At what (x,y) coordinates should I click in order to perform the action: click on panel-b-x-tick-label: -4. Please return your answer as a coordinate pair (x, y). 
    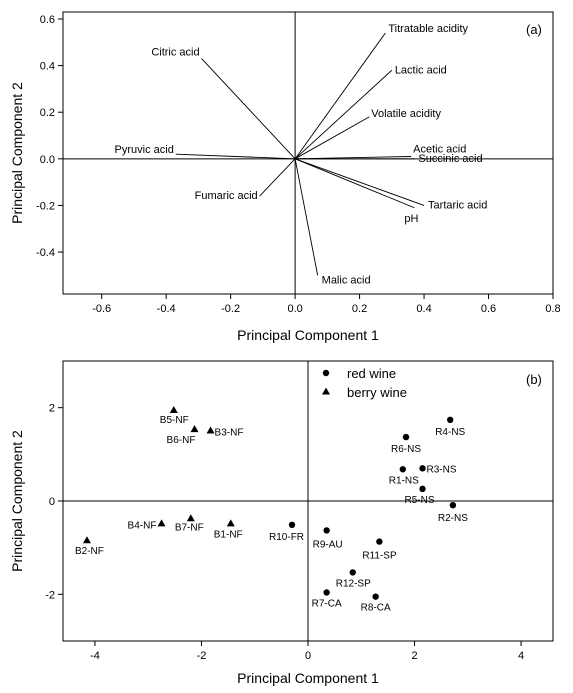
    Looking at the image, I should click on (95, 656).